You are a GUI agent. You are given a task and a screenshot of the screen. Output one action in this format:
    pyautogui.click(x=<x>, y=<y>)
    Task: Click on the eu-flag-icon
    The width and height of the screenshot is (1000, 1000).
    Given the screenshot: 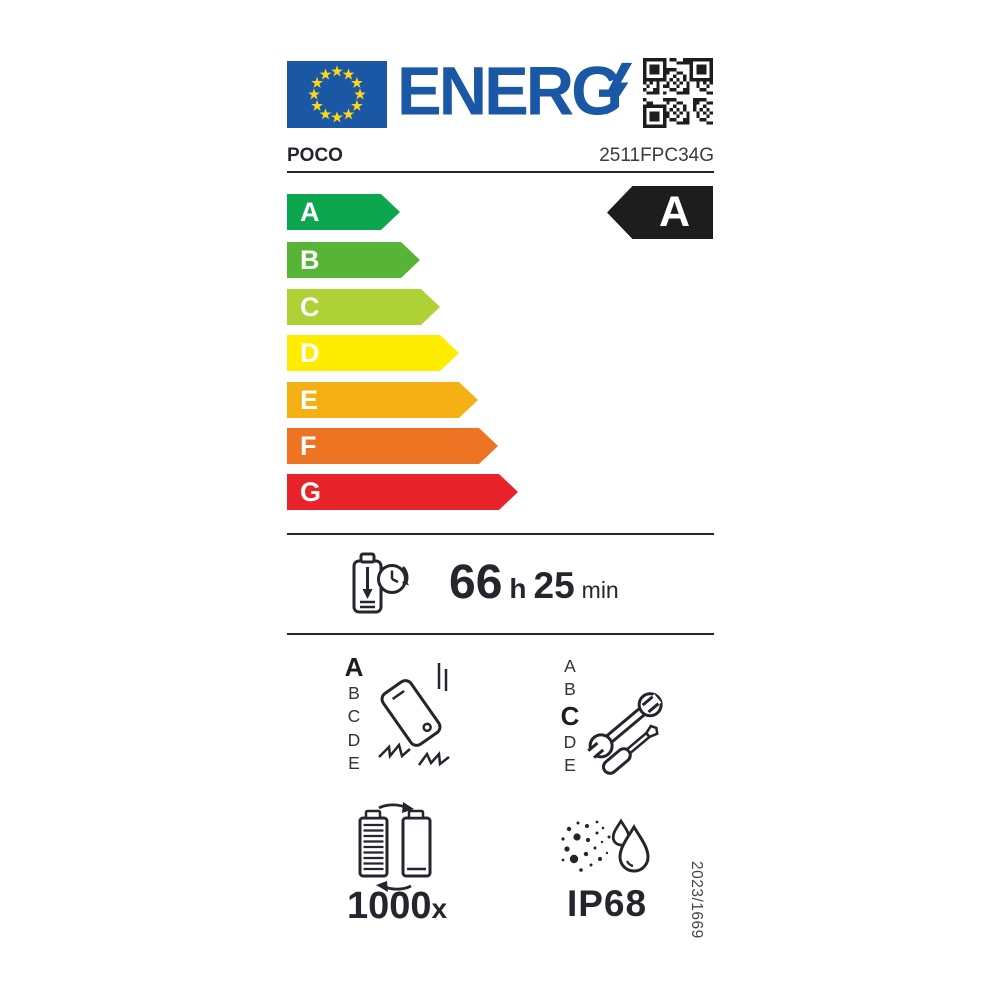 What is the action you would take?
    pyautogui.click(x=337, y=94)
    